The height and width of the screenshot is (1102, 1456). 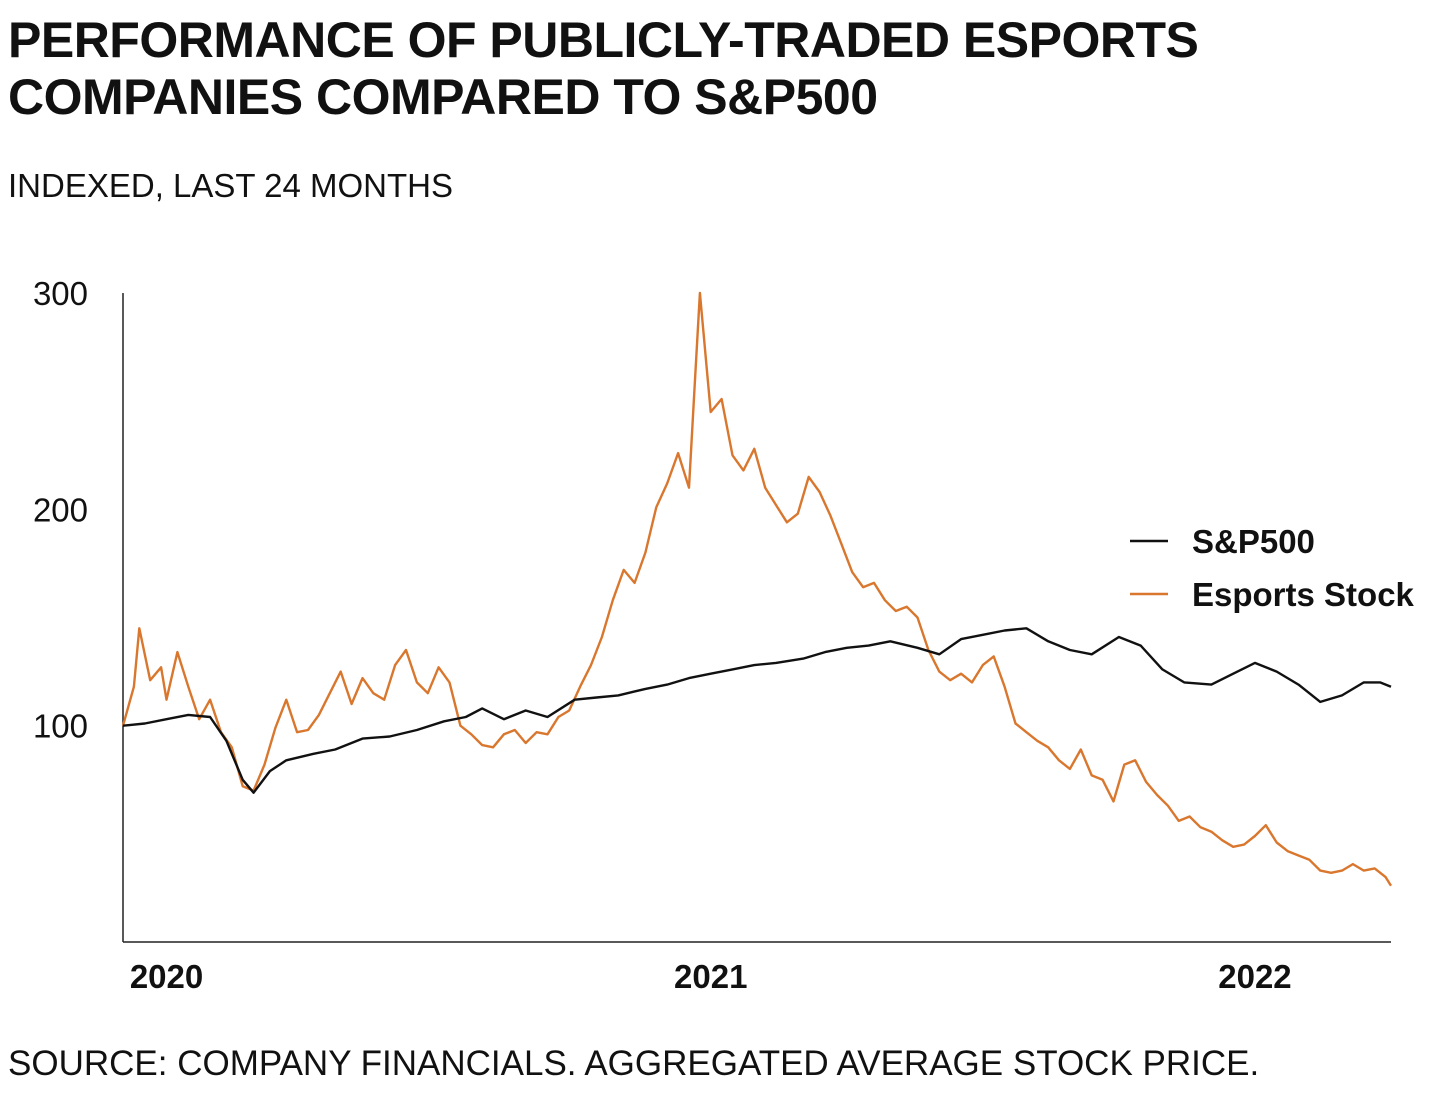 What do you see at coordinates (60, 726) in the screenshot?
I see `y-tick-label: 100` at bounding box center [60, 726].